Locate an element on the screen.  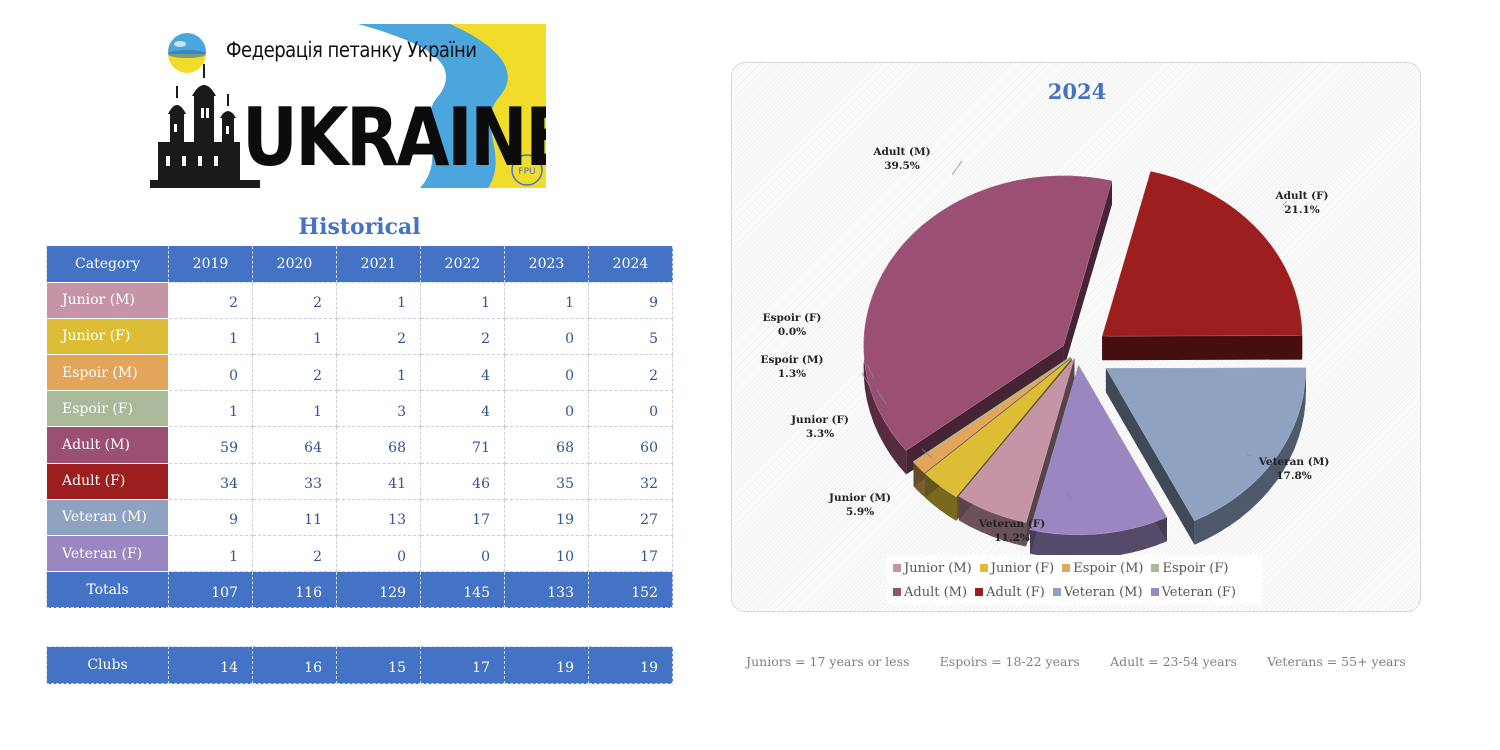
row-category: Veteran (M) is located at coordinates (107, 517).